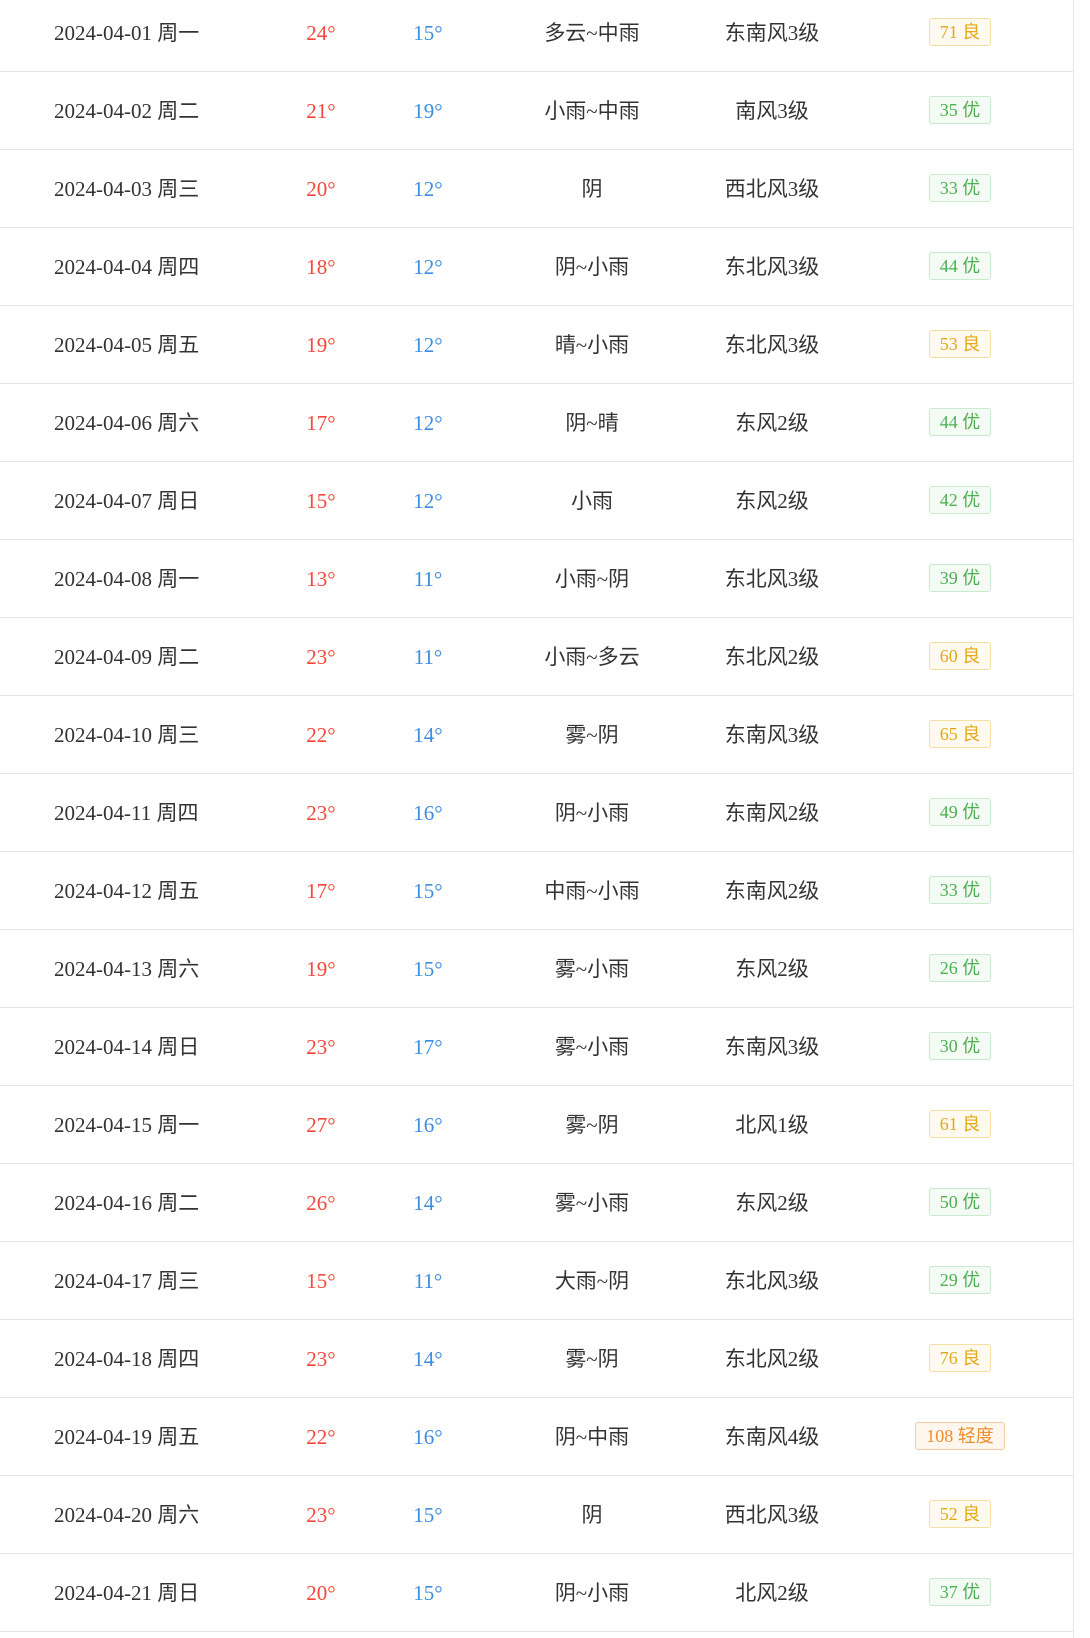  I want to click on table-row: 2024-04-21 周日 20° 15° 阴~小雨 北风2级 37 优, so click(536, 1593).